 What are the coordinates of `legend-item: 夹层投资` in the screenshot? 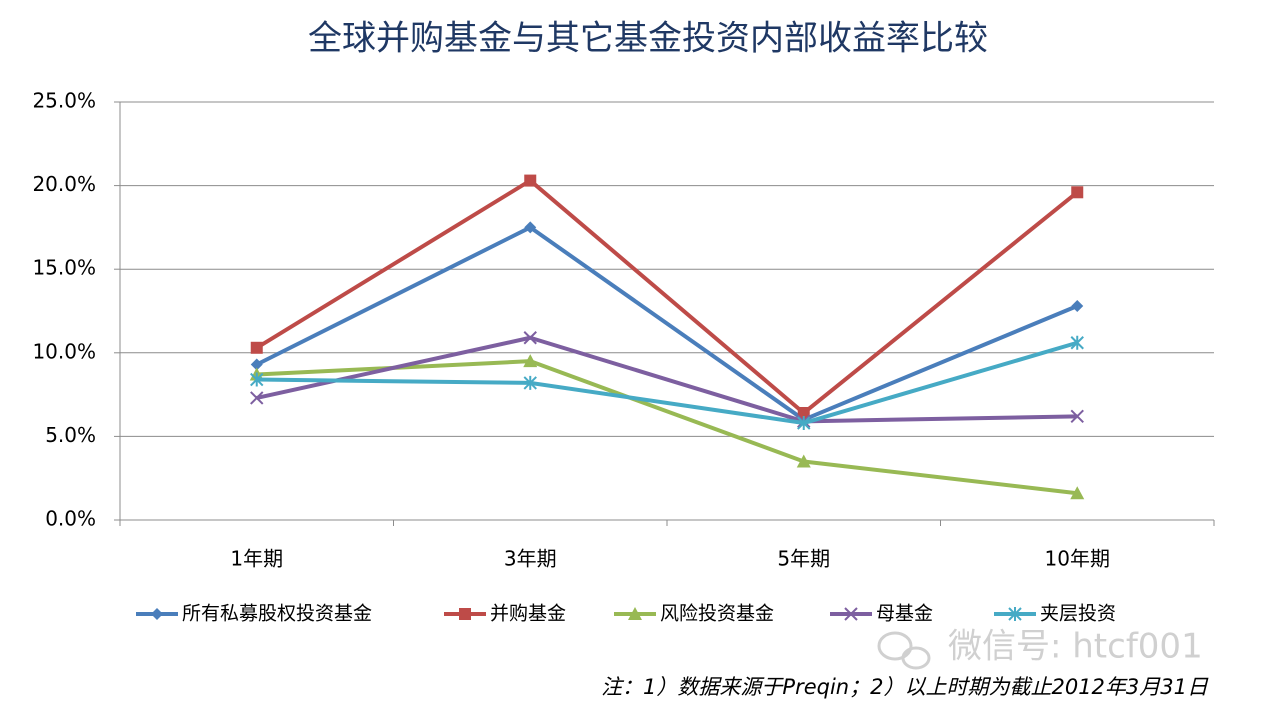 It's located at (1055, 614).